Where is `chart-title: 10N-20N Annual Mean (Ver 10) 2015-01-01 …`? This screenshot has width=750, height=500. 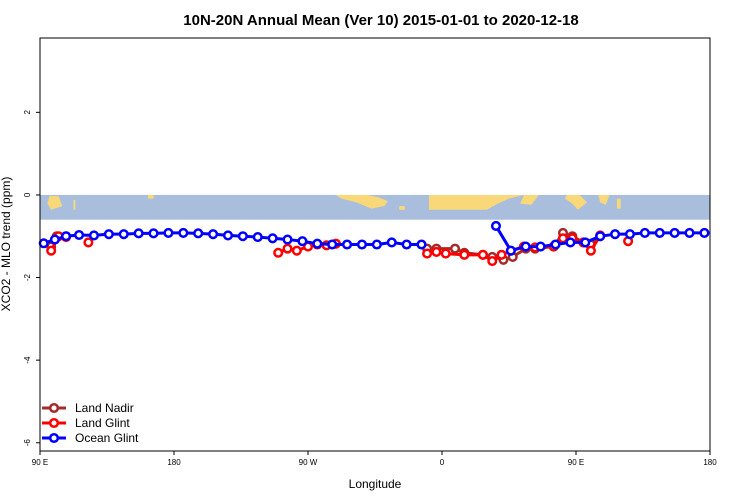 chart-title: 10N-20N Annual Mean (Ver 10) 2015-01-01 … is located at coordinates (380, 20).